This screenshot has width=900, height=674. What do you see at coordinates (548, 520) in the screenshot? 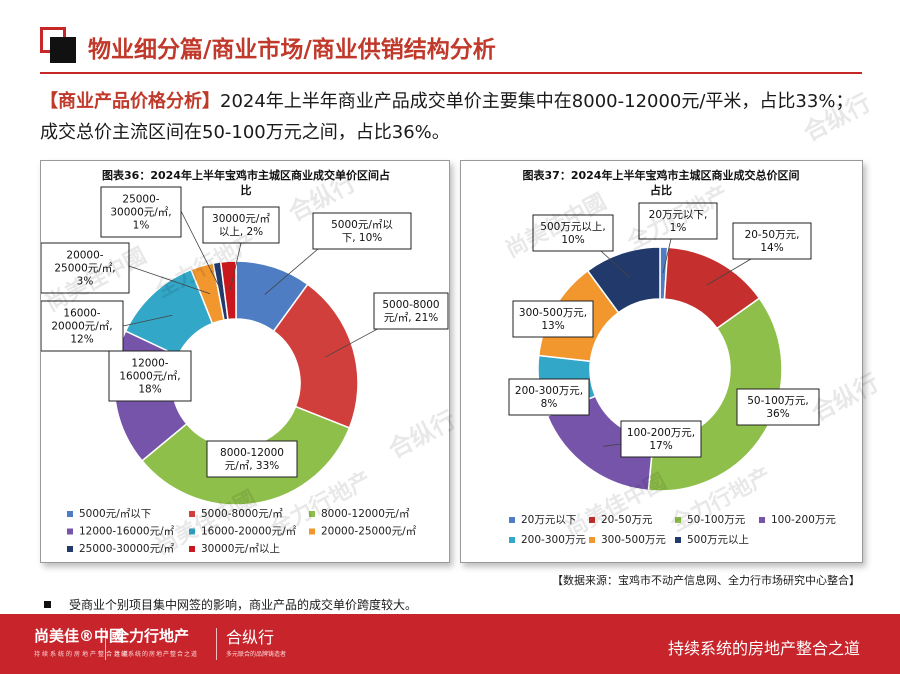
I see `legend-label: 20万元以下` at bounding box center [548, 520].